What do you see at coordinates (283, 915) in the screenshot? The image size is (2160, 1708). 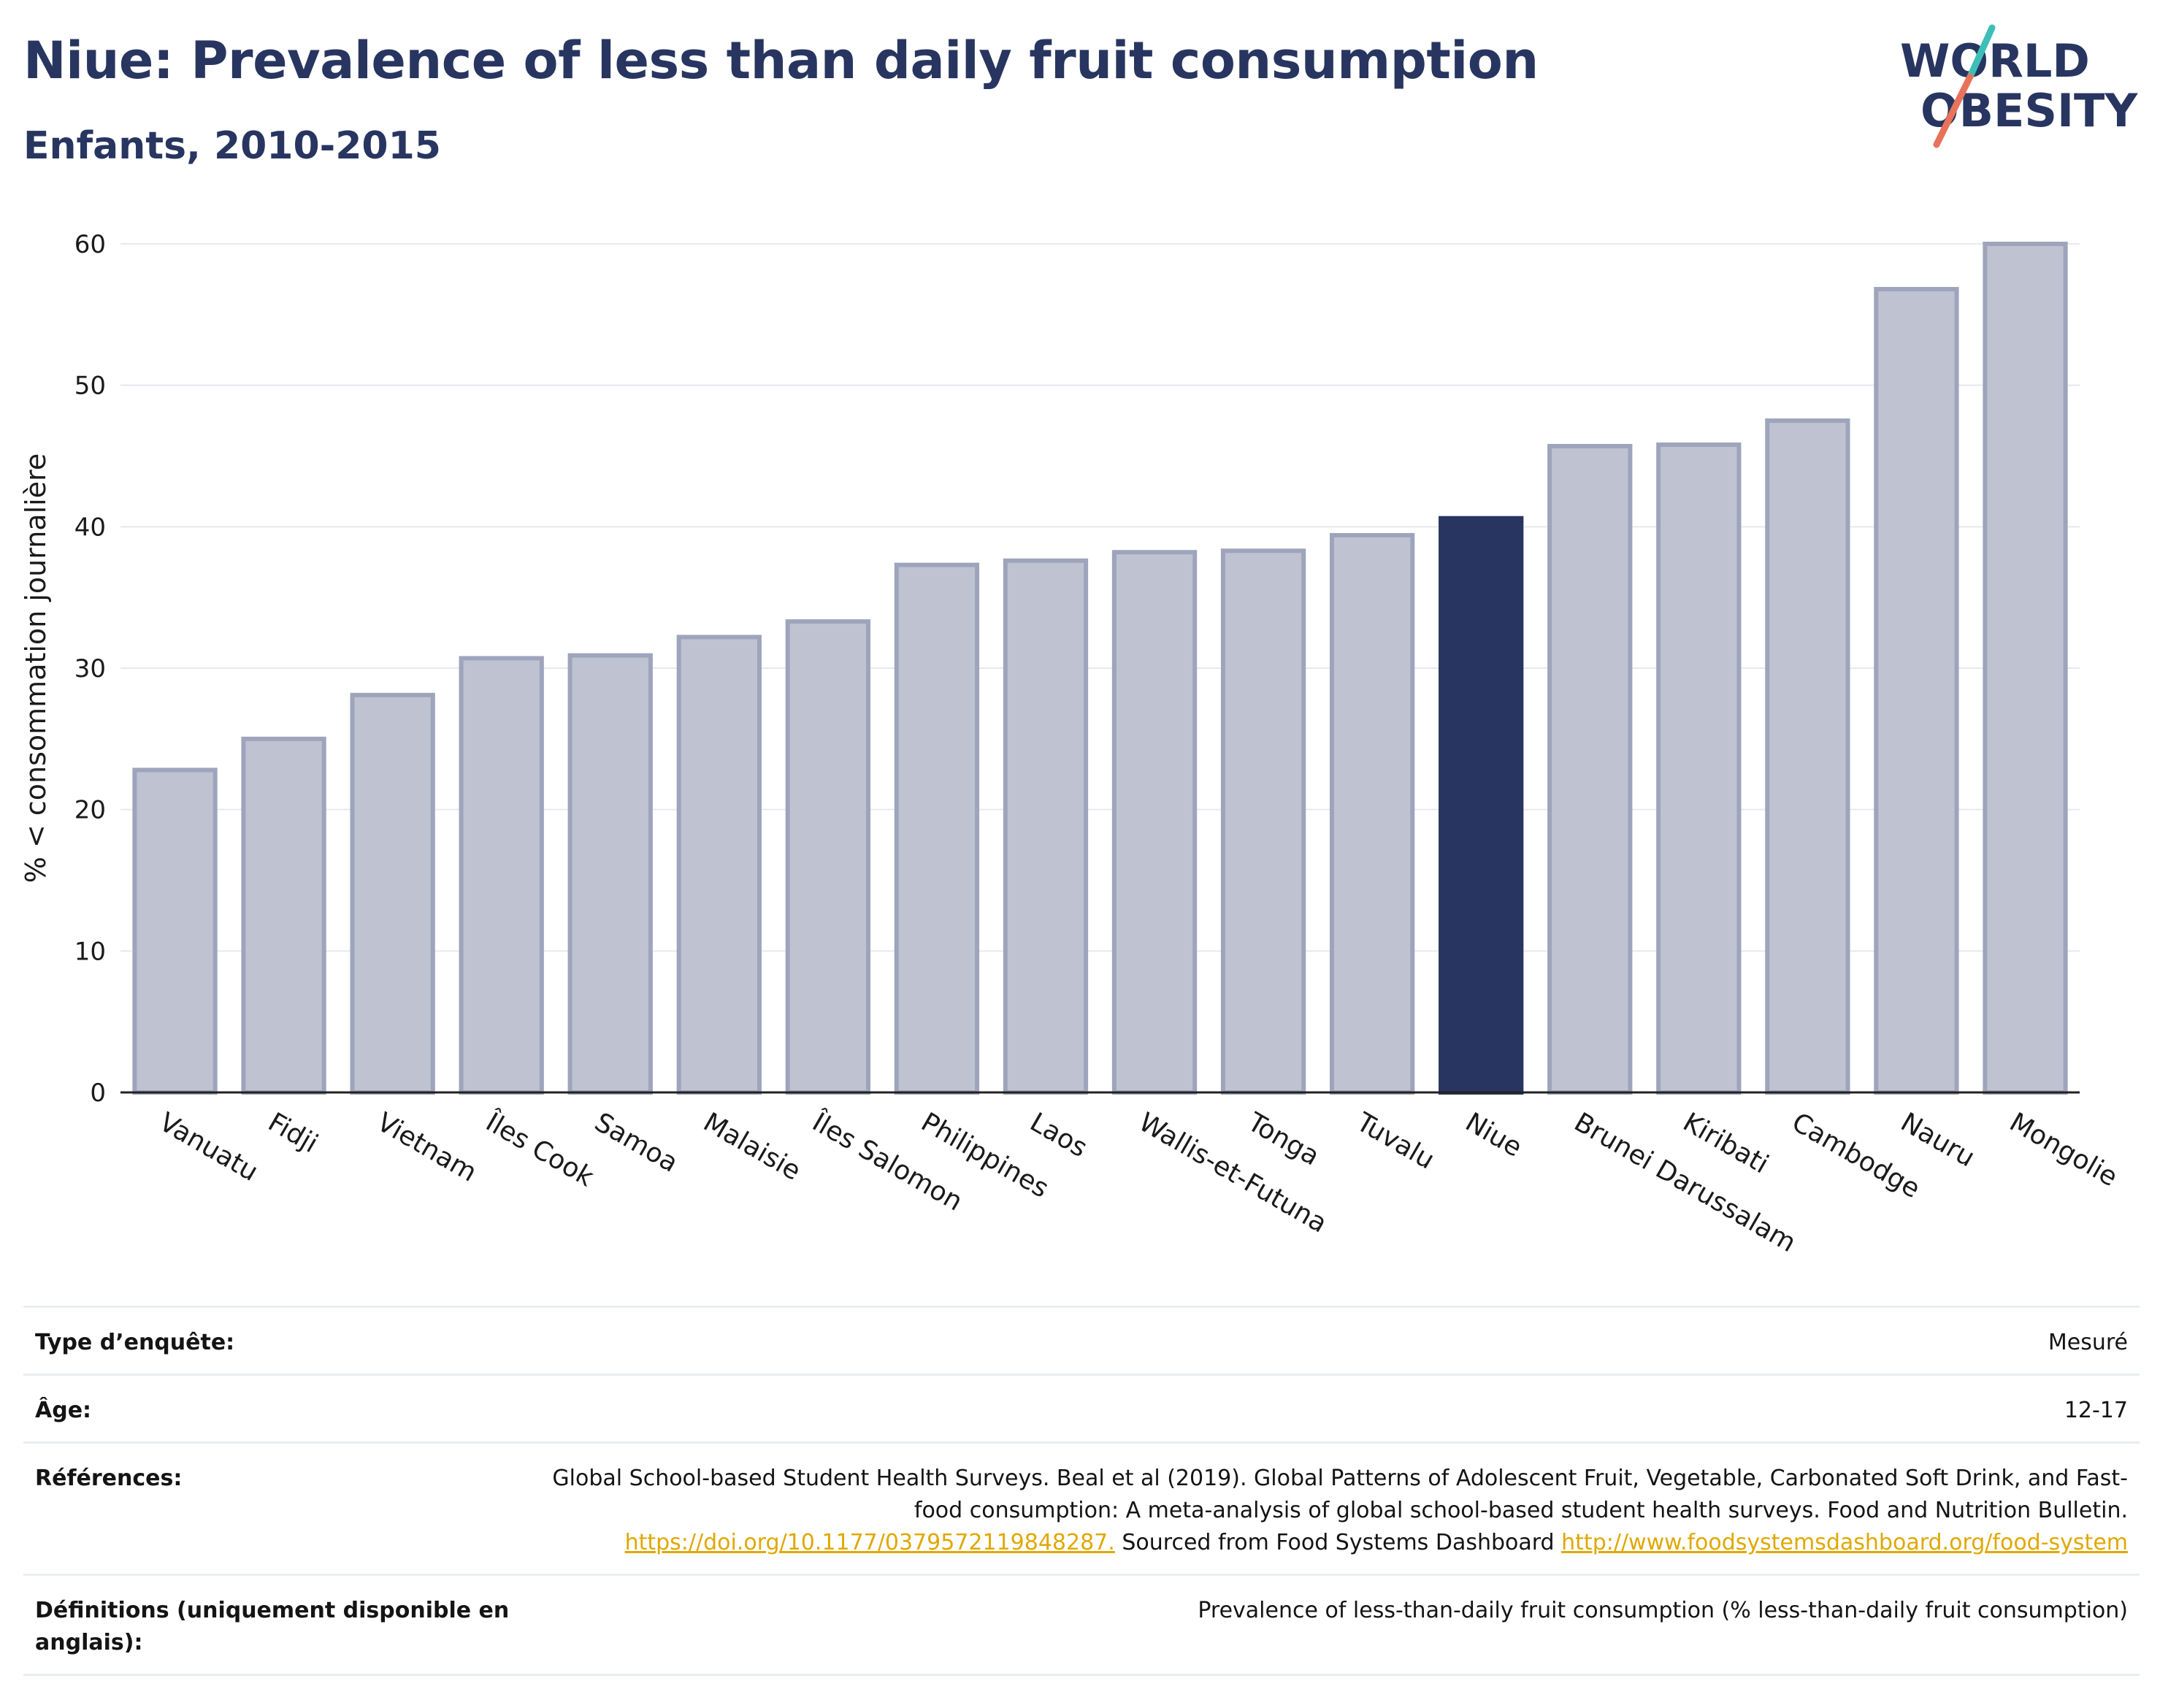 I see `bar-fidji` at bounding box center [283, 915].